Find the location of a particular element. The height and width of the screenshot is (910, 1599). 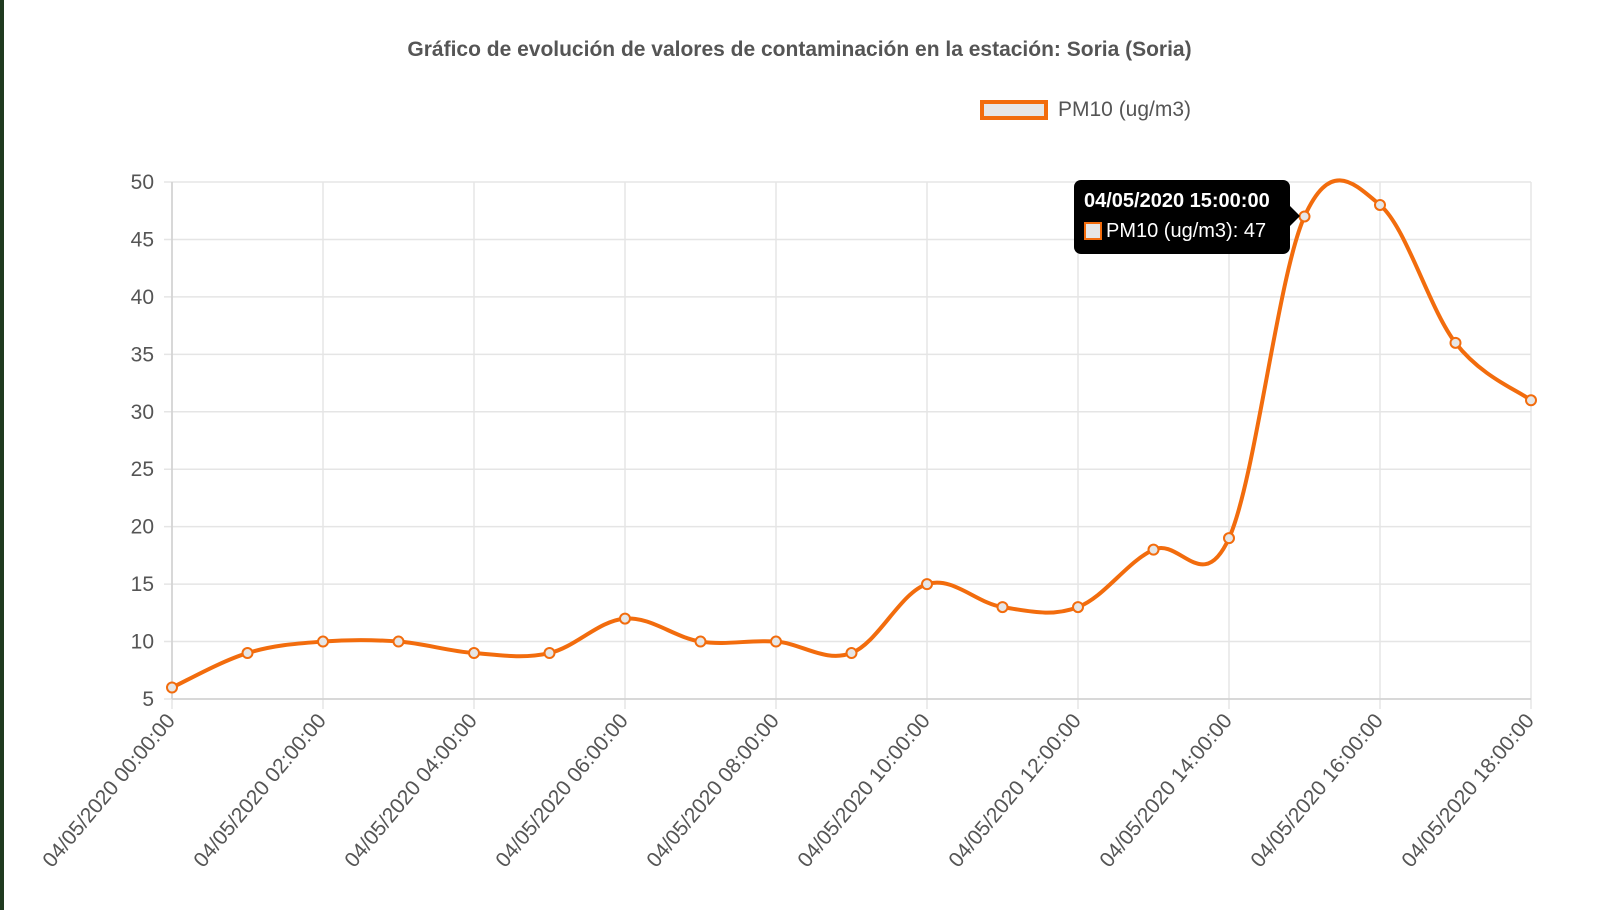

legend: PM10 (ug/m3) is located at coordinates (1085, 110).